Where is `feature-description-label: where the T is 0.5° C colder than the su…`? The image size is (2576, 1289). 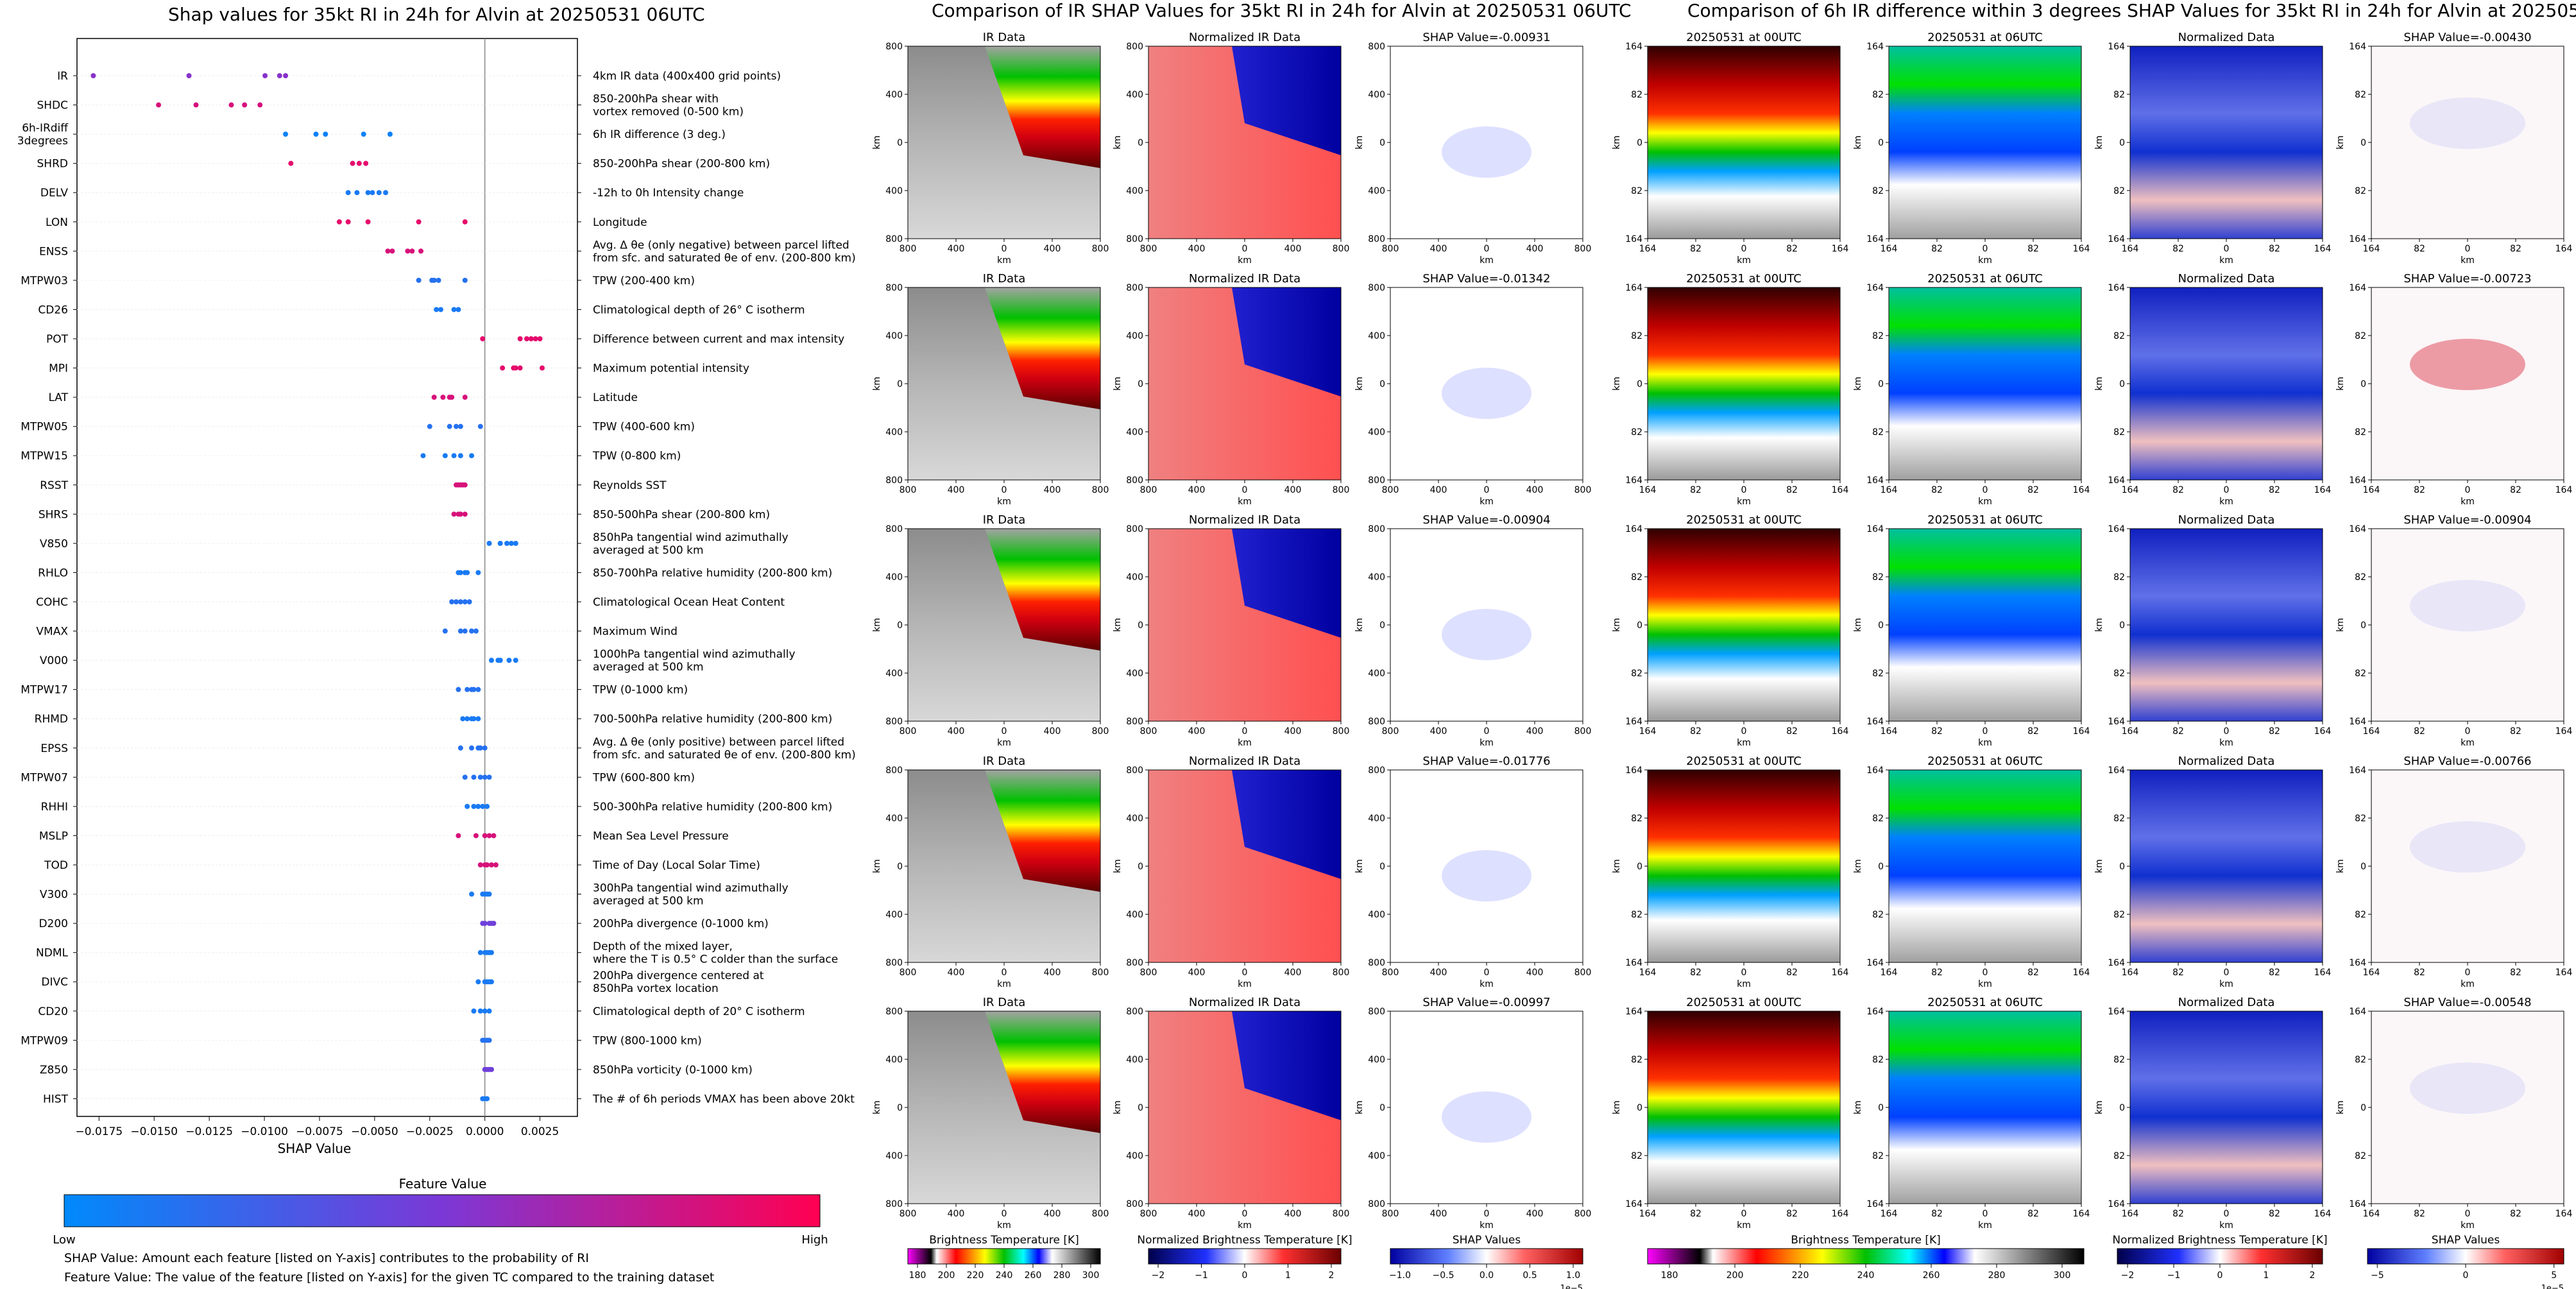
feature-description-label: where the T is 0.5° C colder than the su… is located at coordinates (715, 959).